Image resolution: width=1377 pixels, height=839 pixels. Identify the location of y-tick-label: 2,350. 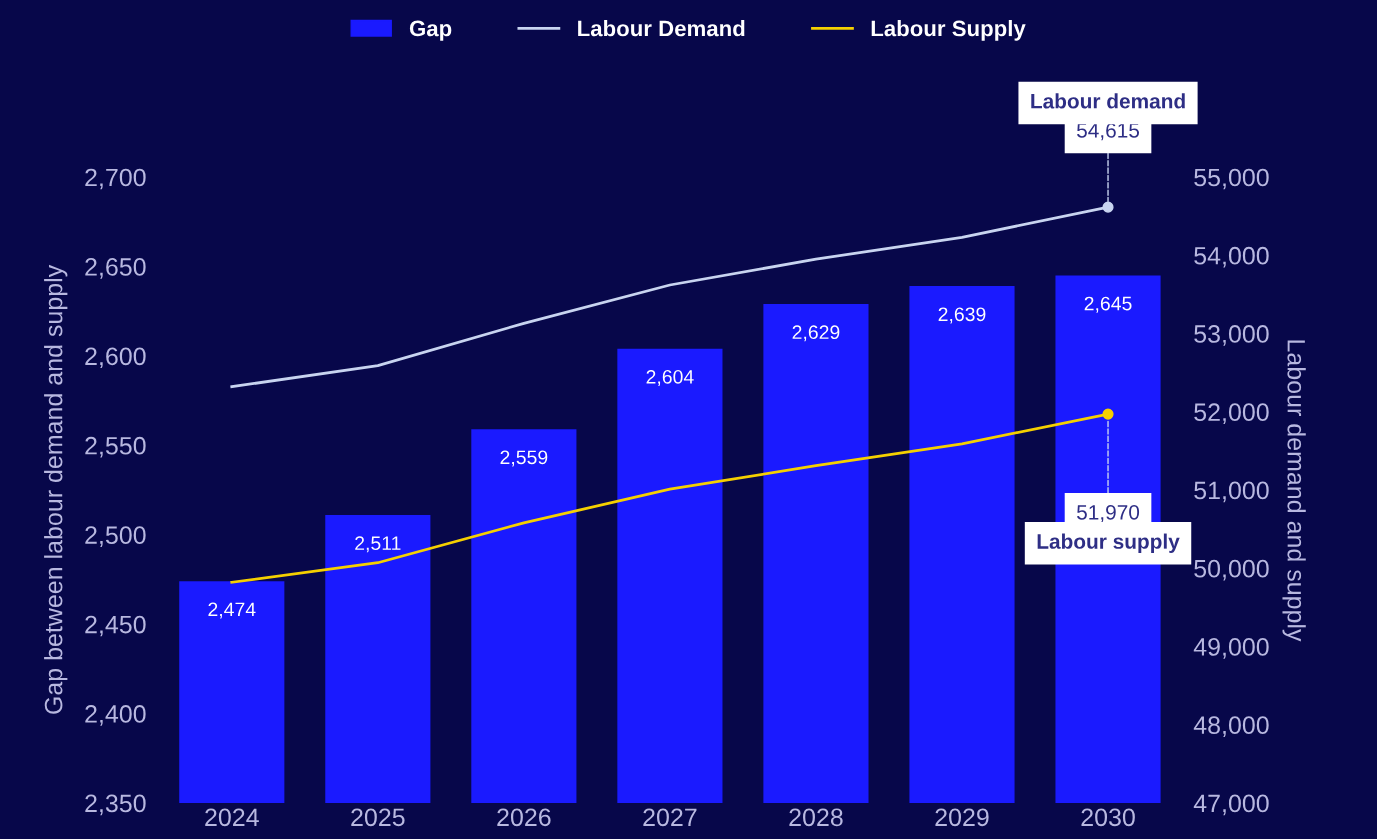
(115, 805).